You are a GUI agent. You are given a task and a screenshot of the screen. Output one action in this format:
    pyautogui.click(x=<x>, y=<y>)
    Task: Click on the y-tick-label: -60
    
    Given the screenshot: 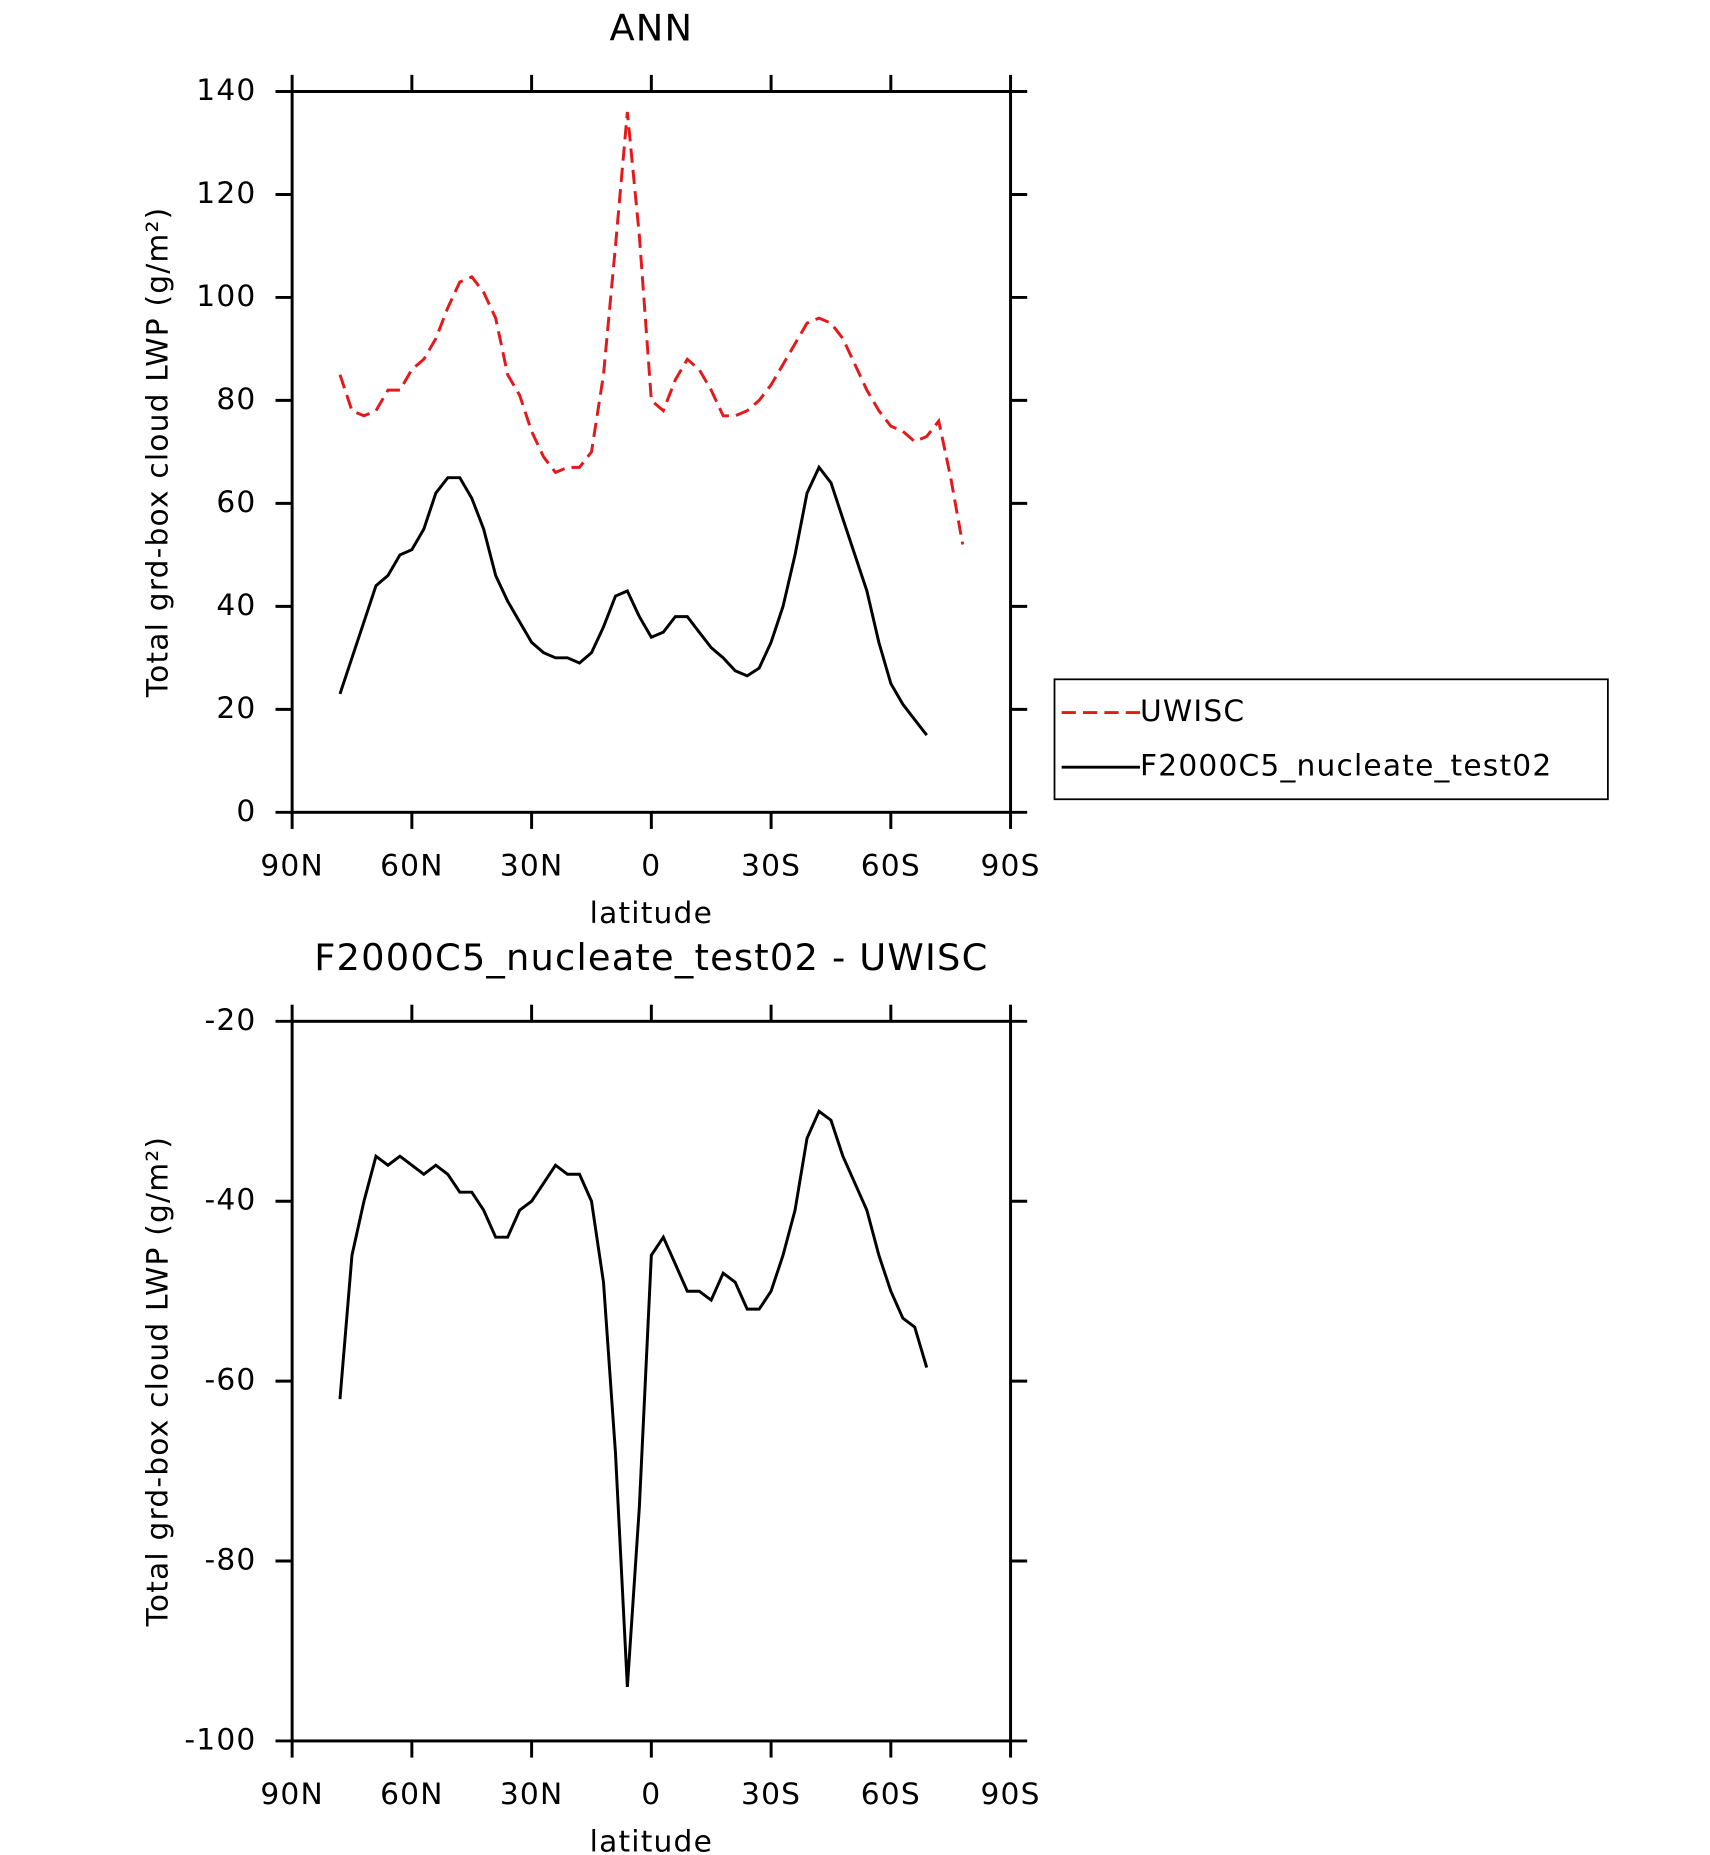 What is the action you would take?
    pyautogui.click(x=230, y=1379)
    